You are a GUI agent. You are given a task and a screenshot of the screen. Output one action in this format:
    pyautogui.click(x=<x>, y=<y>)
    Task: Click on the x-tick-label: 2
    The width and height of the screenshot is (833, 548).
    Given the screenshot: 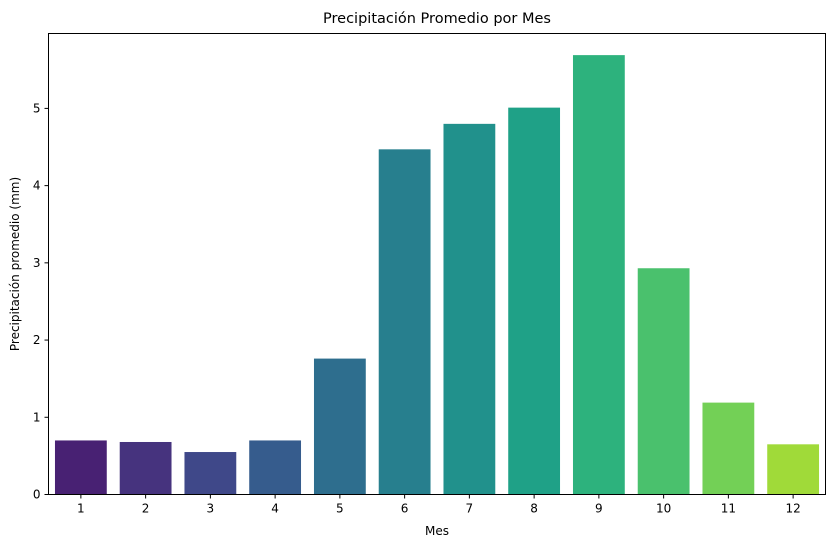 What is the action you would take?
    pyautogui.click(x=146, y=509)
    